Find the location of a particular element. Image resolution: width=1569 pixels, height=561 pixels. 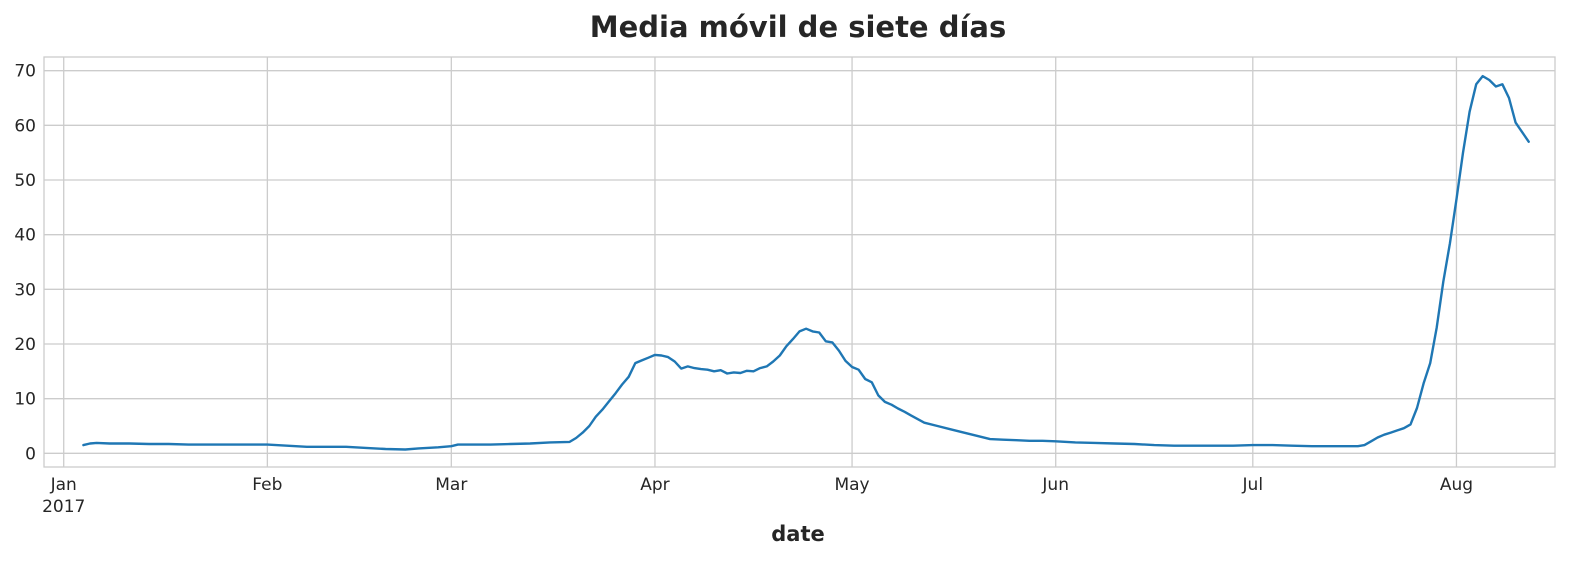

y-tick-label: 50 is located at coordinates (25, 181).